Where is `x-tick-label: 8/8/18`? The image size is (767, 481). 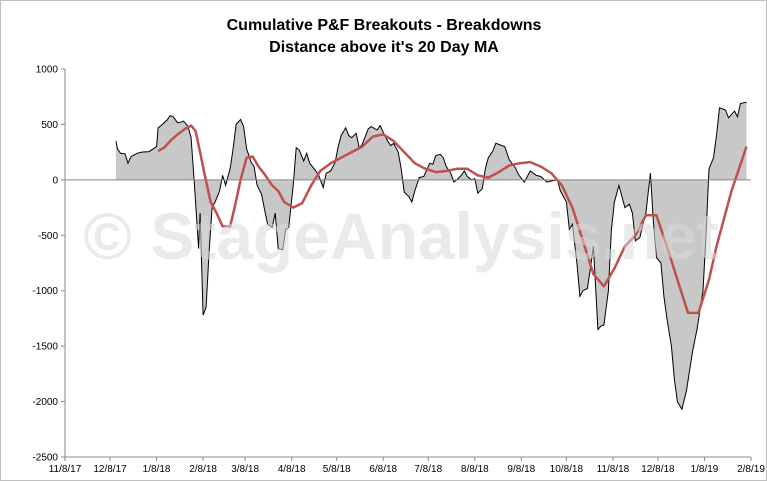 x-tick-label: 8/8/18 is located at coordinates (475, 469).